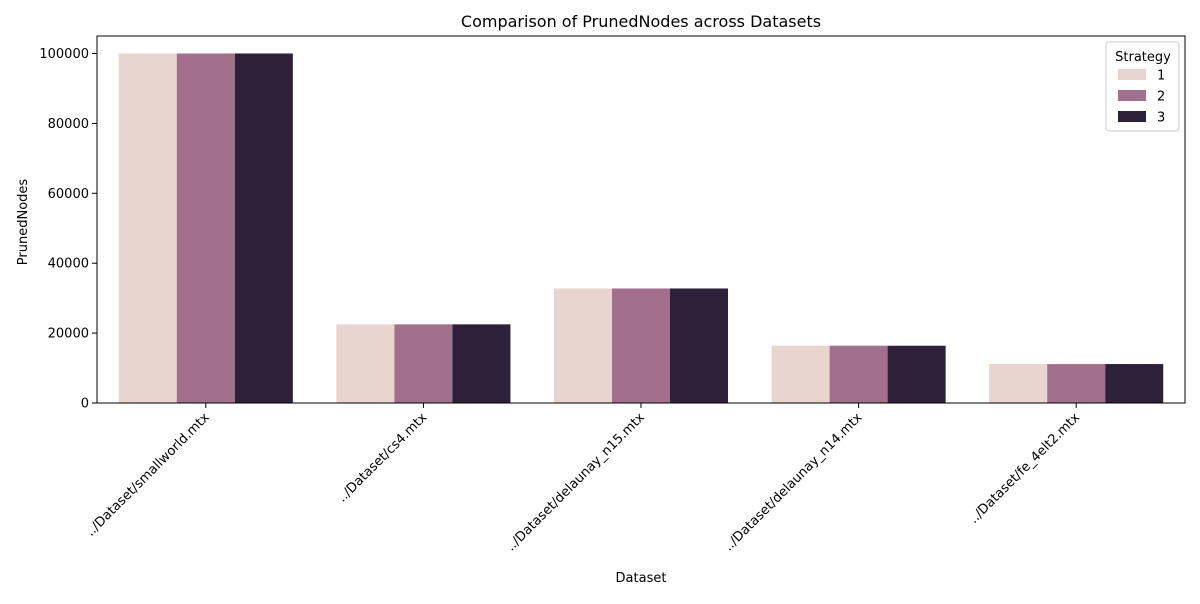 The width and height of the screenshot is (1200, 604). Describe the element at coordinates (68, 124) in the screenshot. I see `y-tick-label: 80000` at that location.